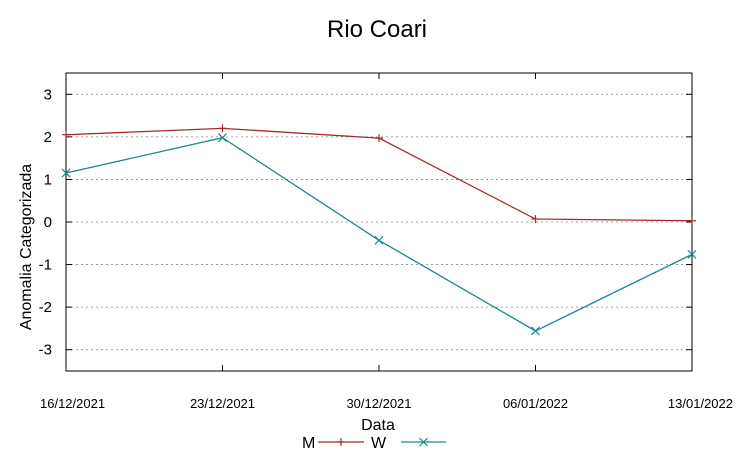 Image resolution: width=753 pixels, height=459 pixels. What do you see at coordinates (48, 222) in the screenshot?
I see `y-tick-label: 0` at bounding box center [48, 222].